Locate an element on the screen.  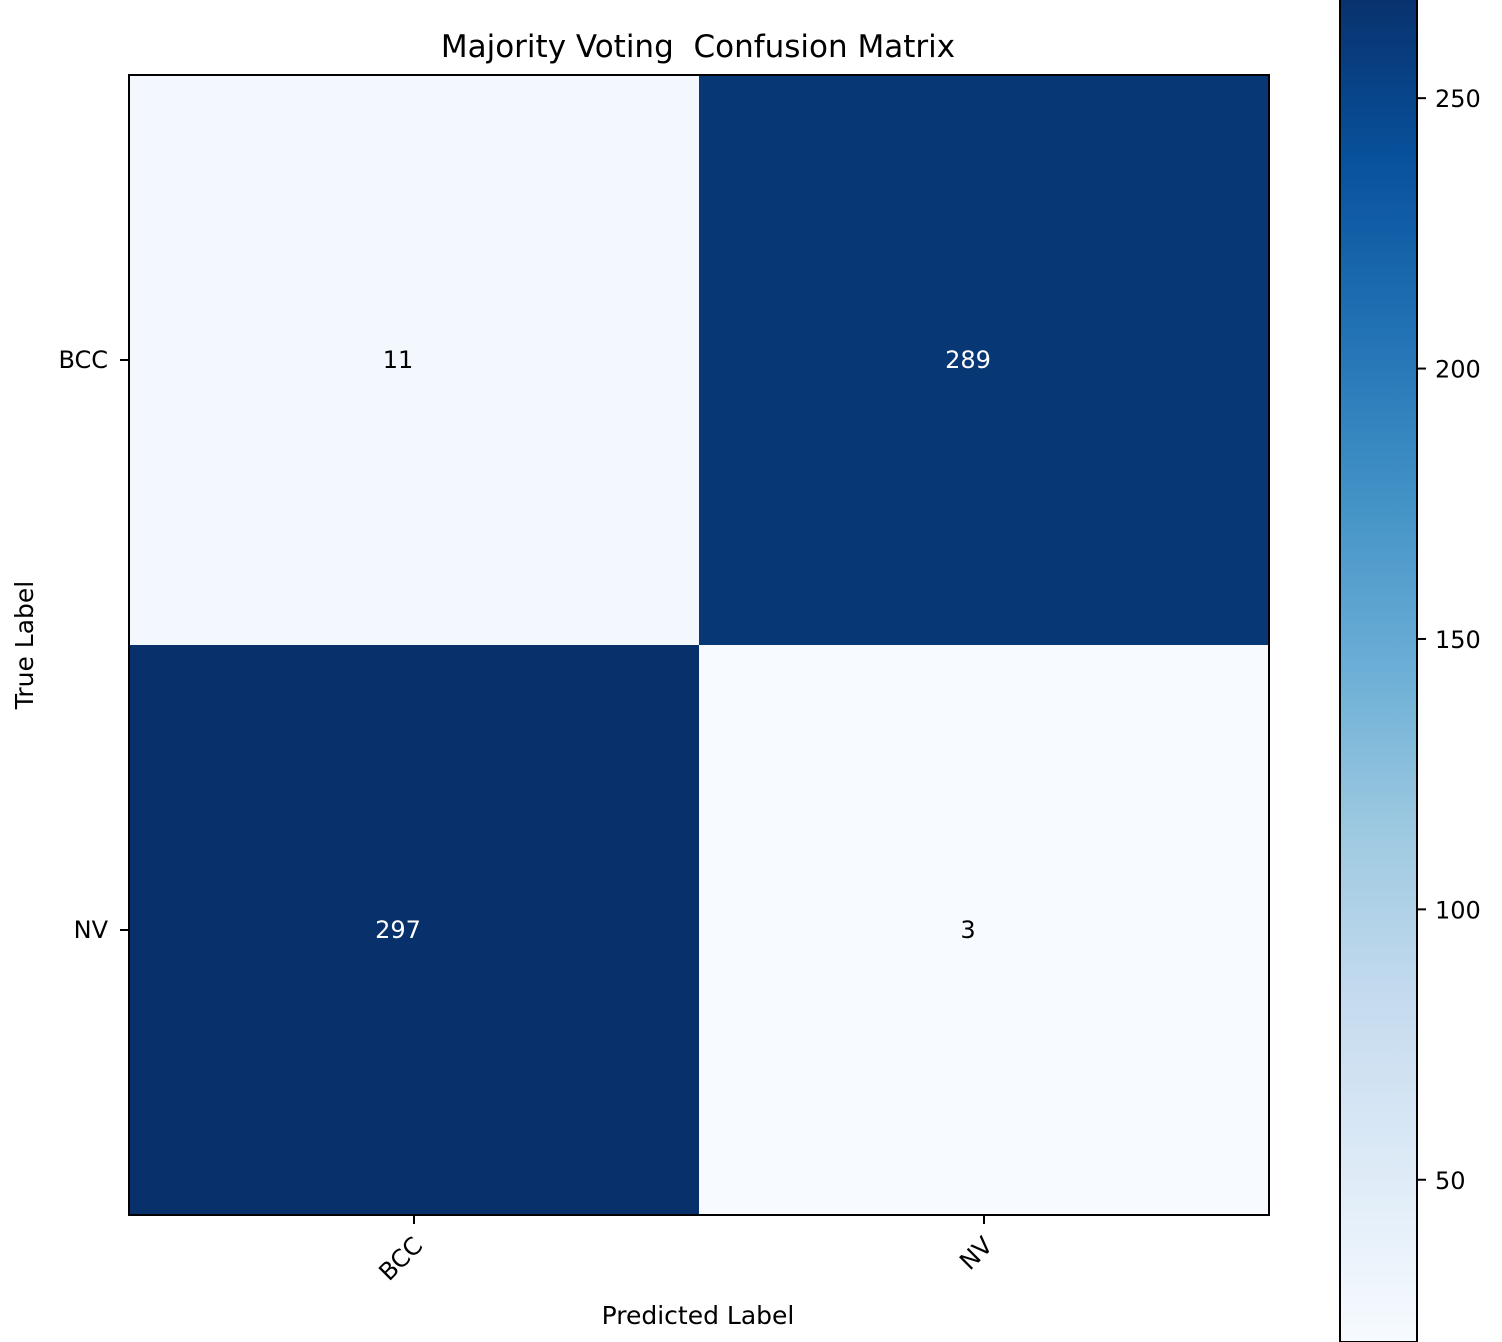
colorbar is located at coordinates (1378, 671).